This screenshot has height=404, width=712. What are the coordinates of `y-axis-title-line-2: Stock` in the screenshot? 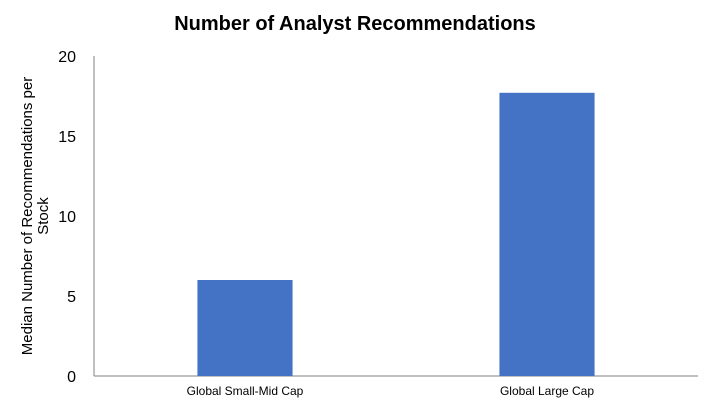 It's located at (43, 216).